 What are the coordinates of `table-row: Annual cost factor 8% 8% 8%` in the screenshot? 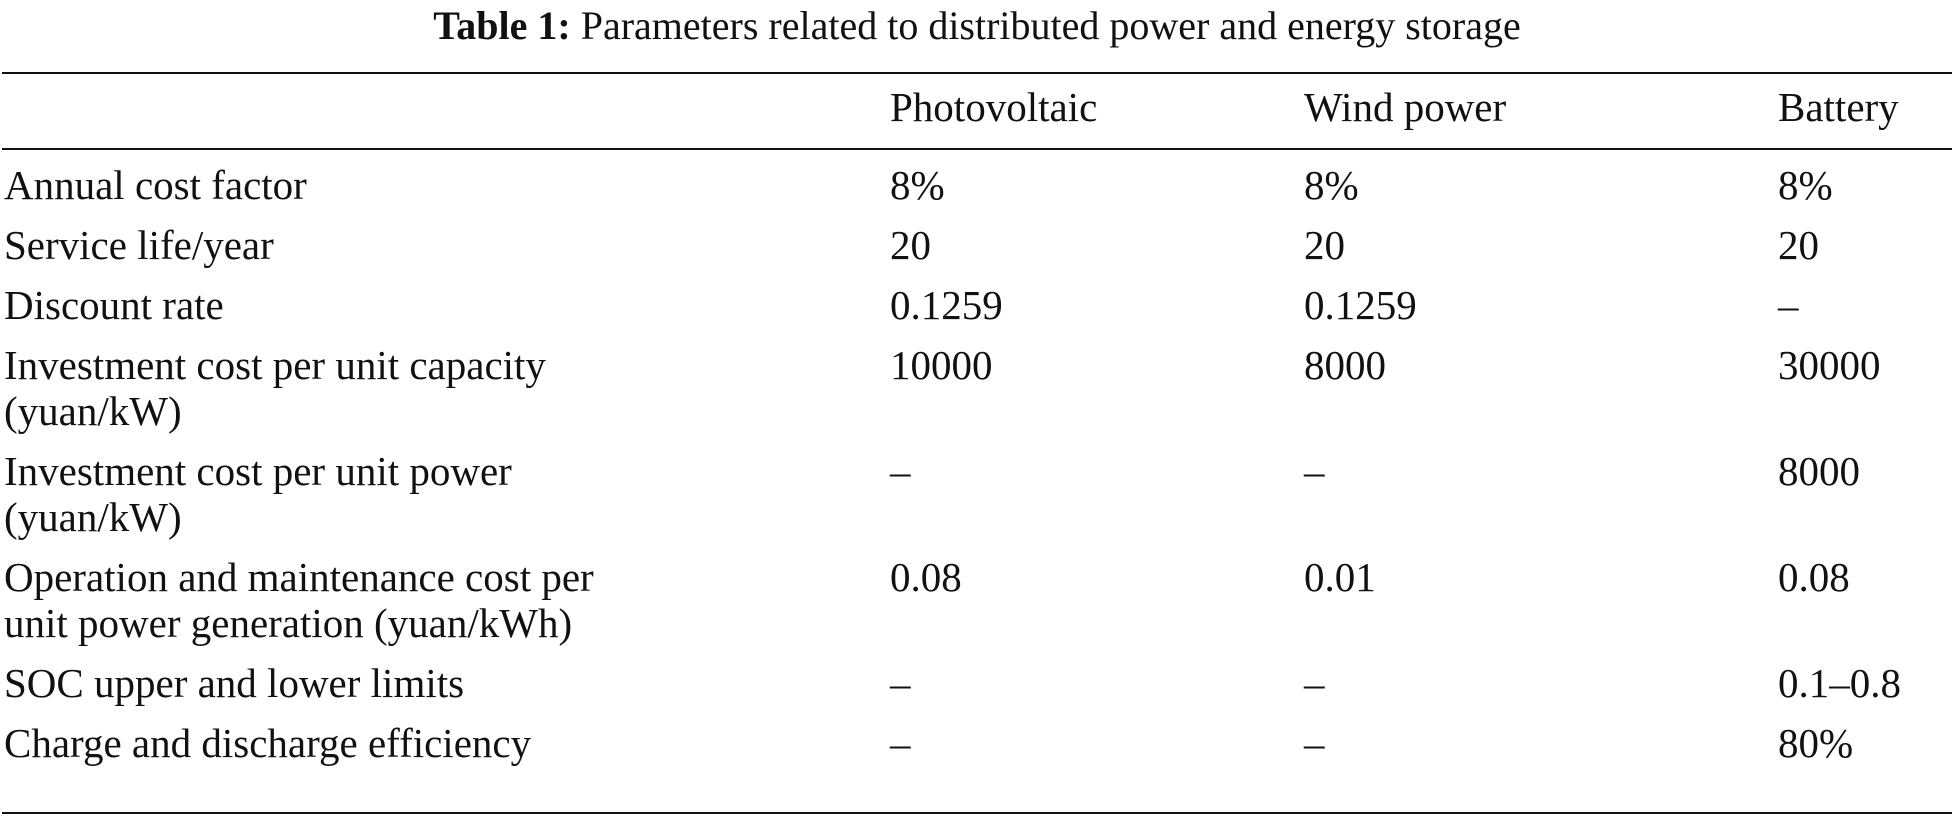 It's located at (977, 185).